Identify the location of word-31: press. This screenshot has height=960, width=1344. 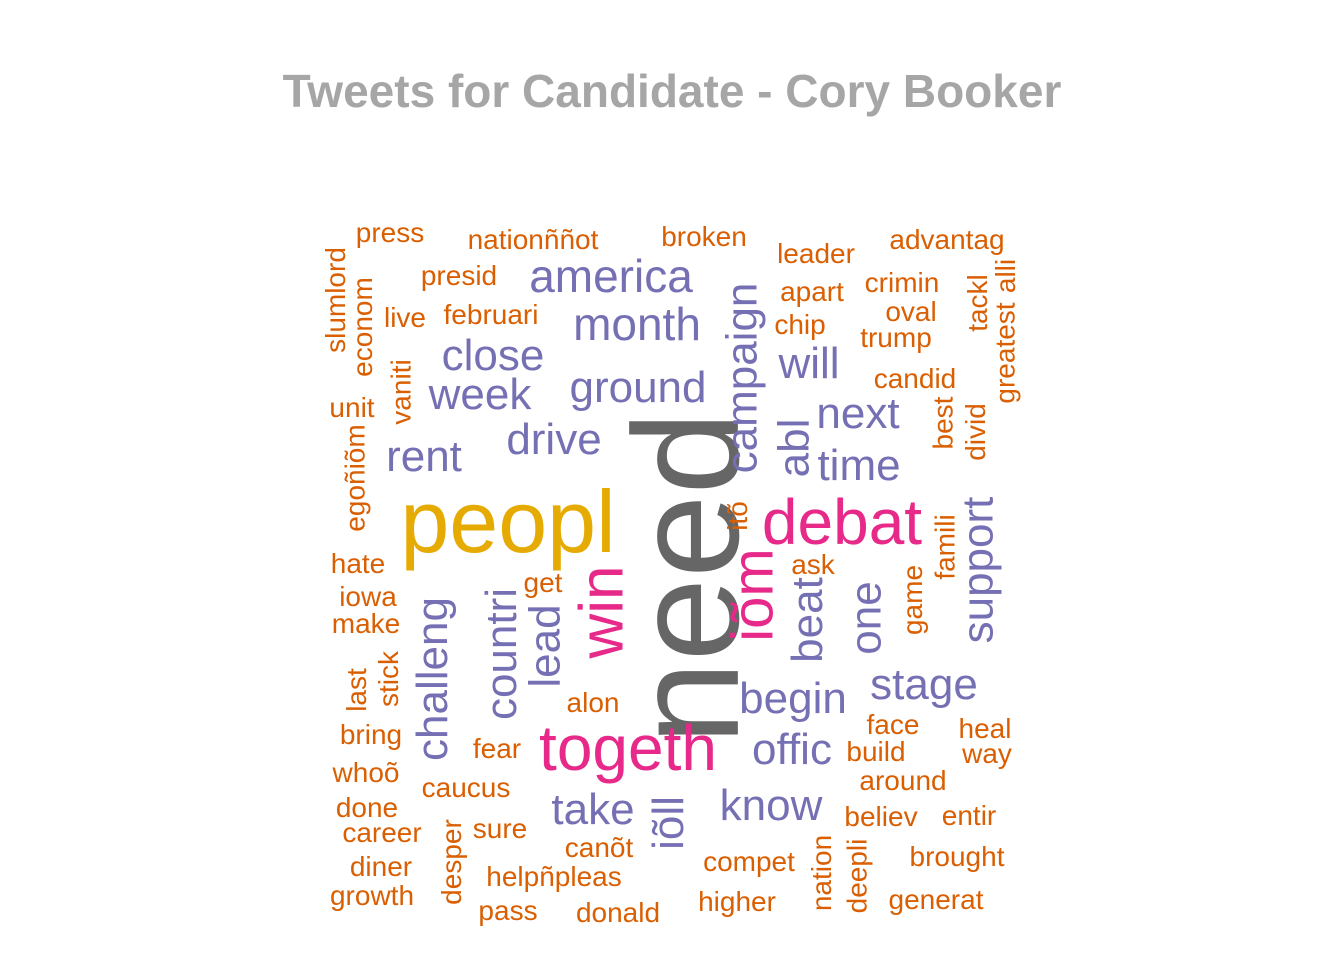
(390, 232).